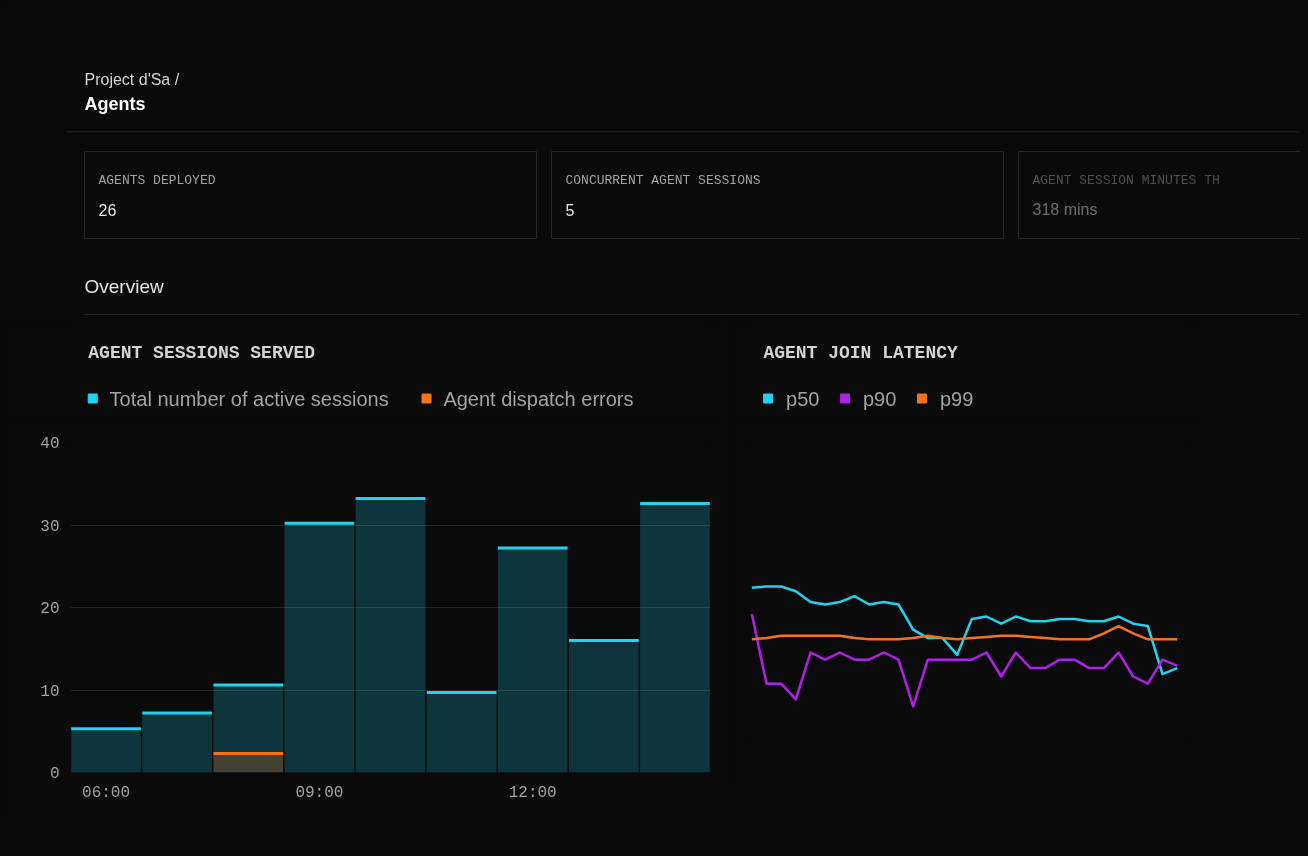 The width and height of the screenshot is (1308, 856). What do you see at coordinates (50, 609) in the screenshot?
I see `y-tick-label: 20` at bounding box center [50, 609].